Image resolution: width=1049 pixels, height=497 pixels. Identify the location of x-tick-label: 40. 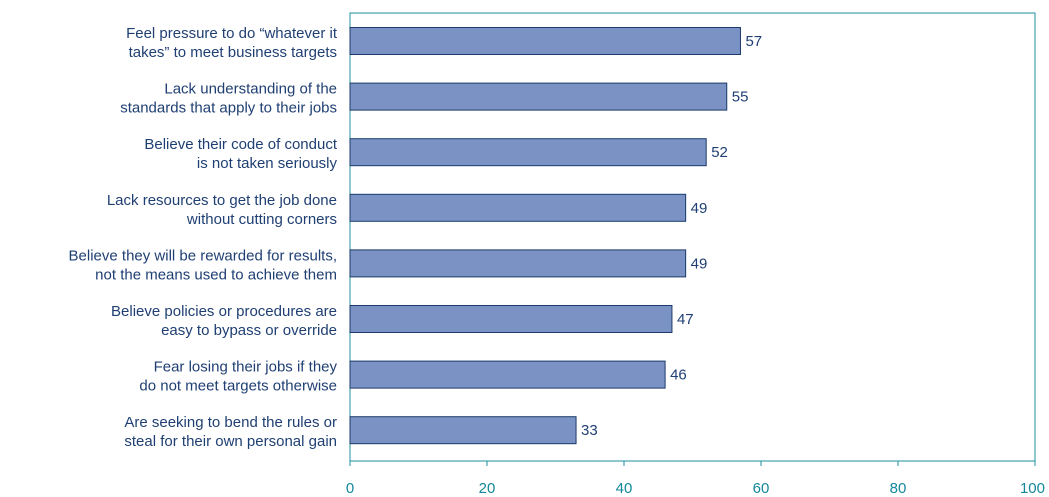
(624, 488).